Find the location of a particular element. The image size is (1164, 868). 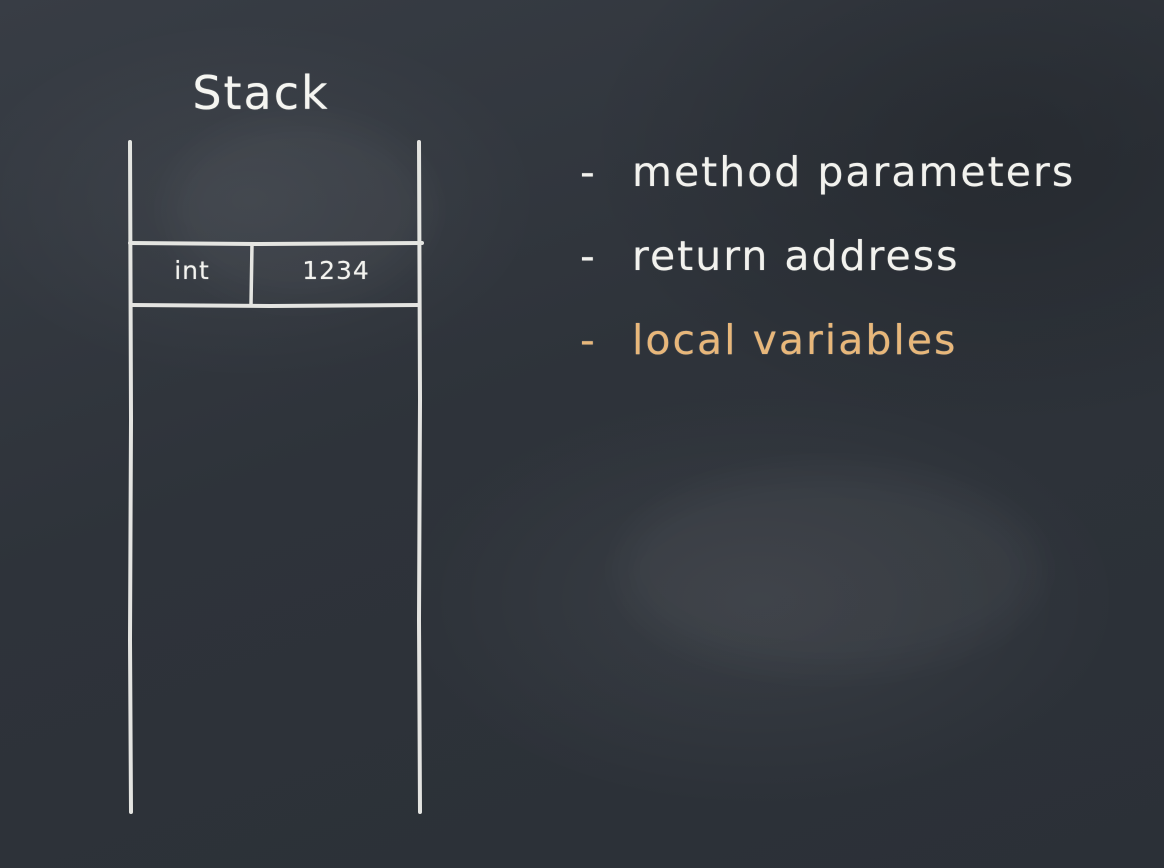

stack-right-wall is located at coordinates (419, 477).